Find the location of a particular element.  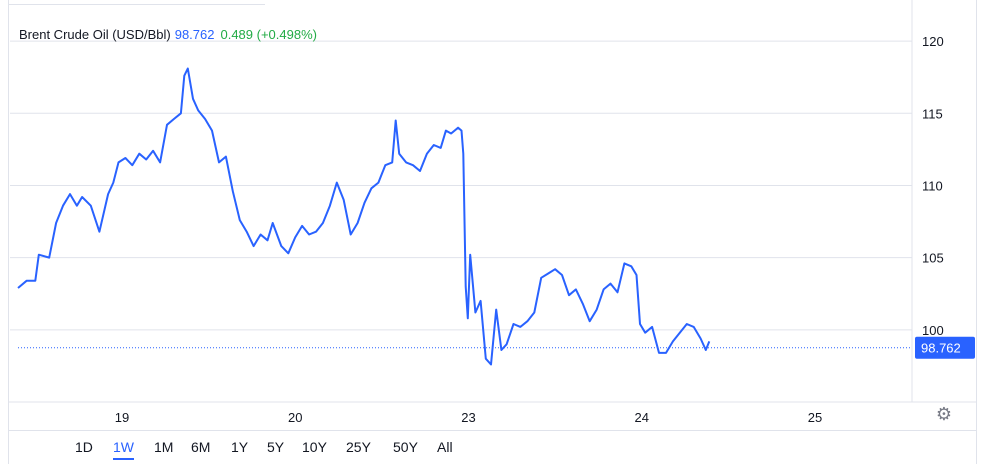

range-button-1m: 1M is located at coordinates (164, 447).